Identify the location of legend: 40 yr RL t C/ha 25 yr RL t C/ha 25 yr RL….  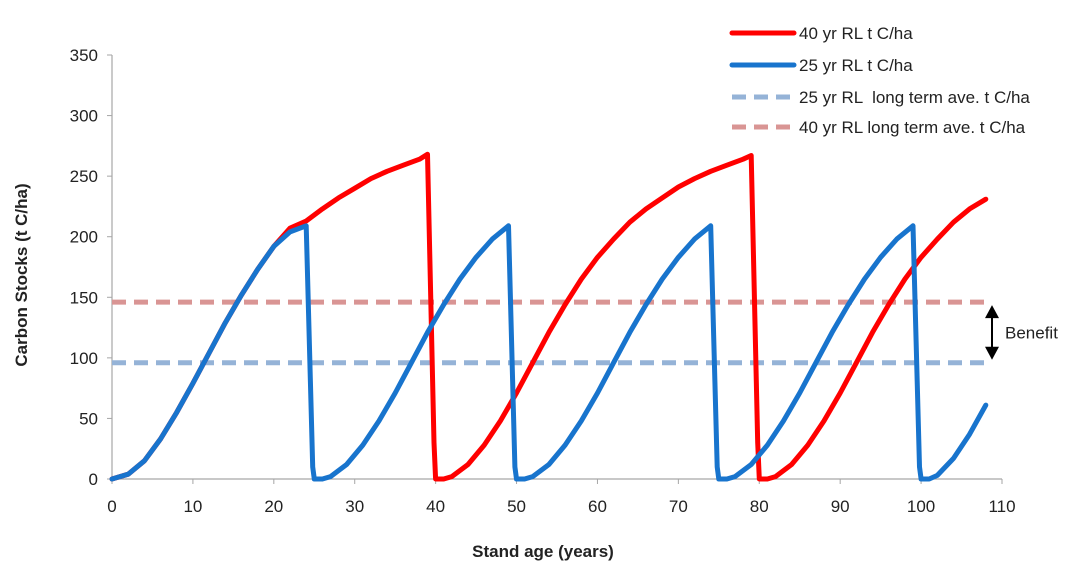
(879, 80).